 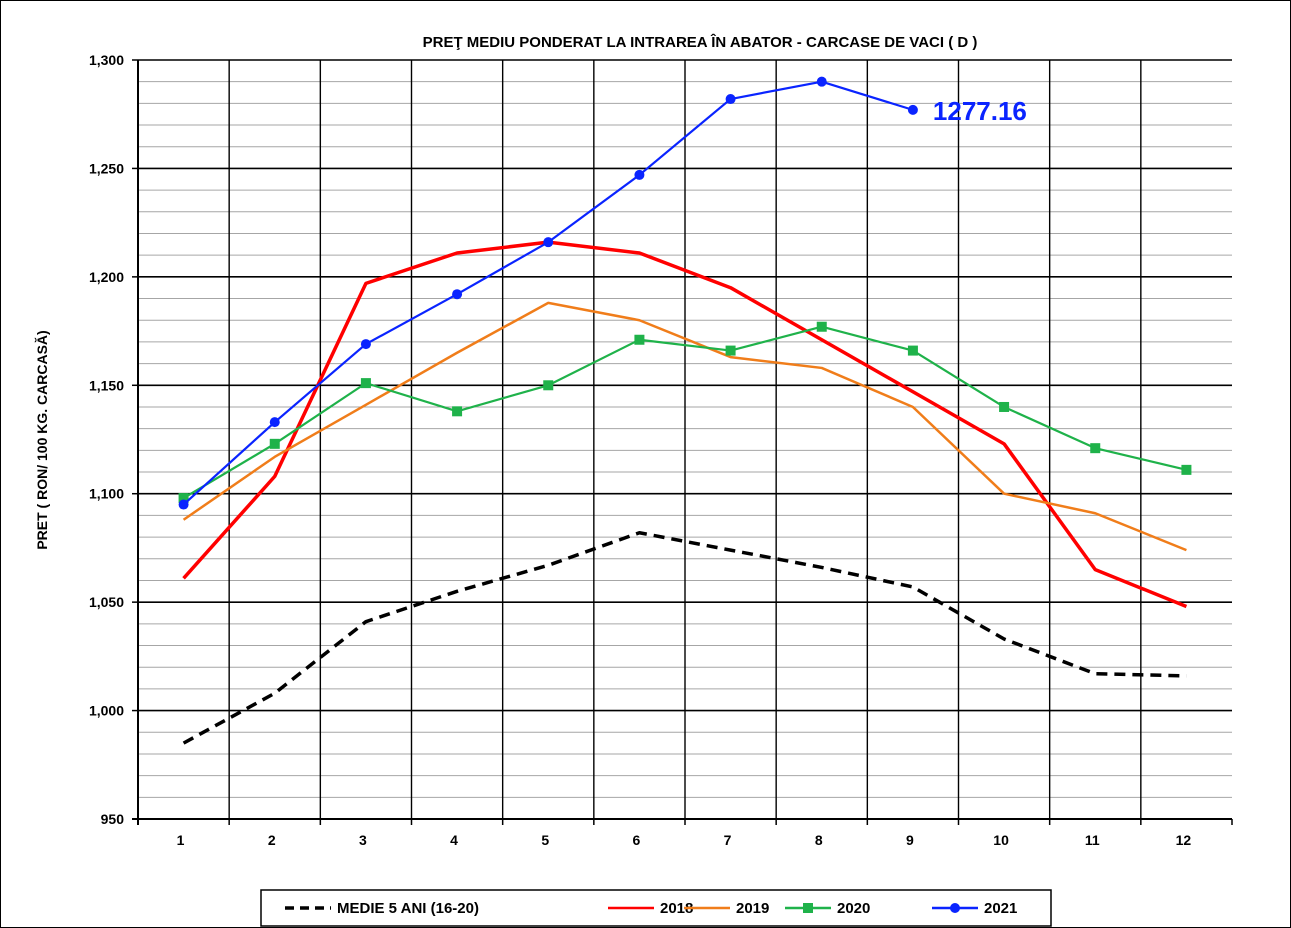 I want to click on legend-item-2021: 2021, so click(x=974, y=908).